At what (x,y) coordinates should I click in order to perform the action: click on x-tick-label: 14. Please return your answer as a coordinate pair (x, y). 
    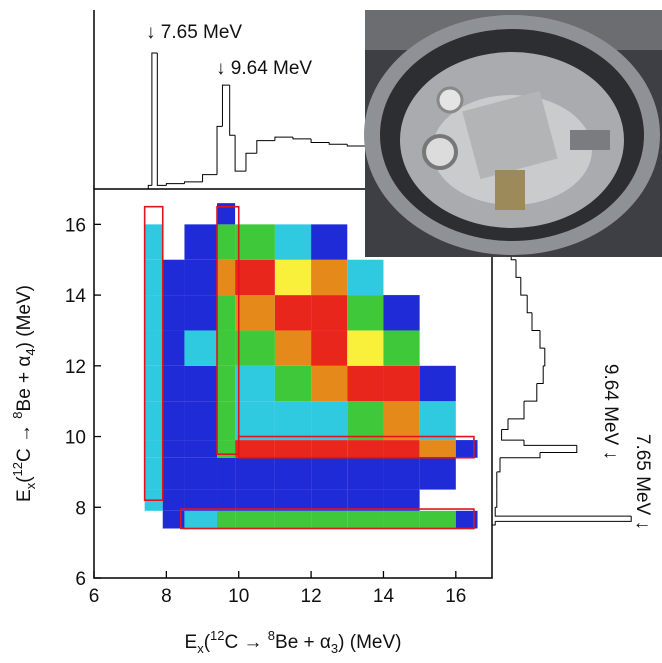
    Looking at the image, I should click on (384, 596).